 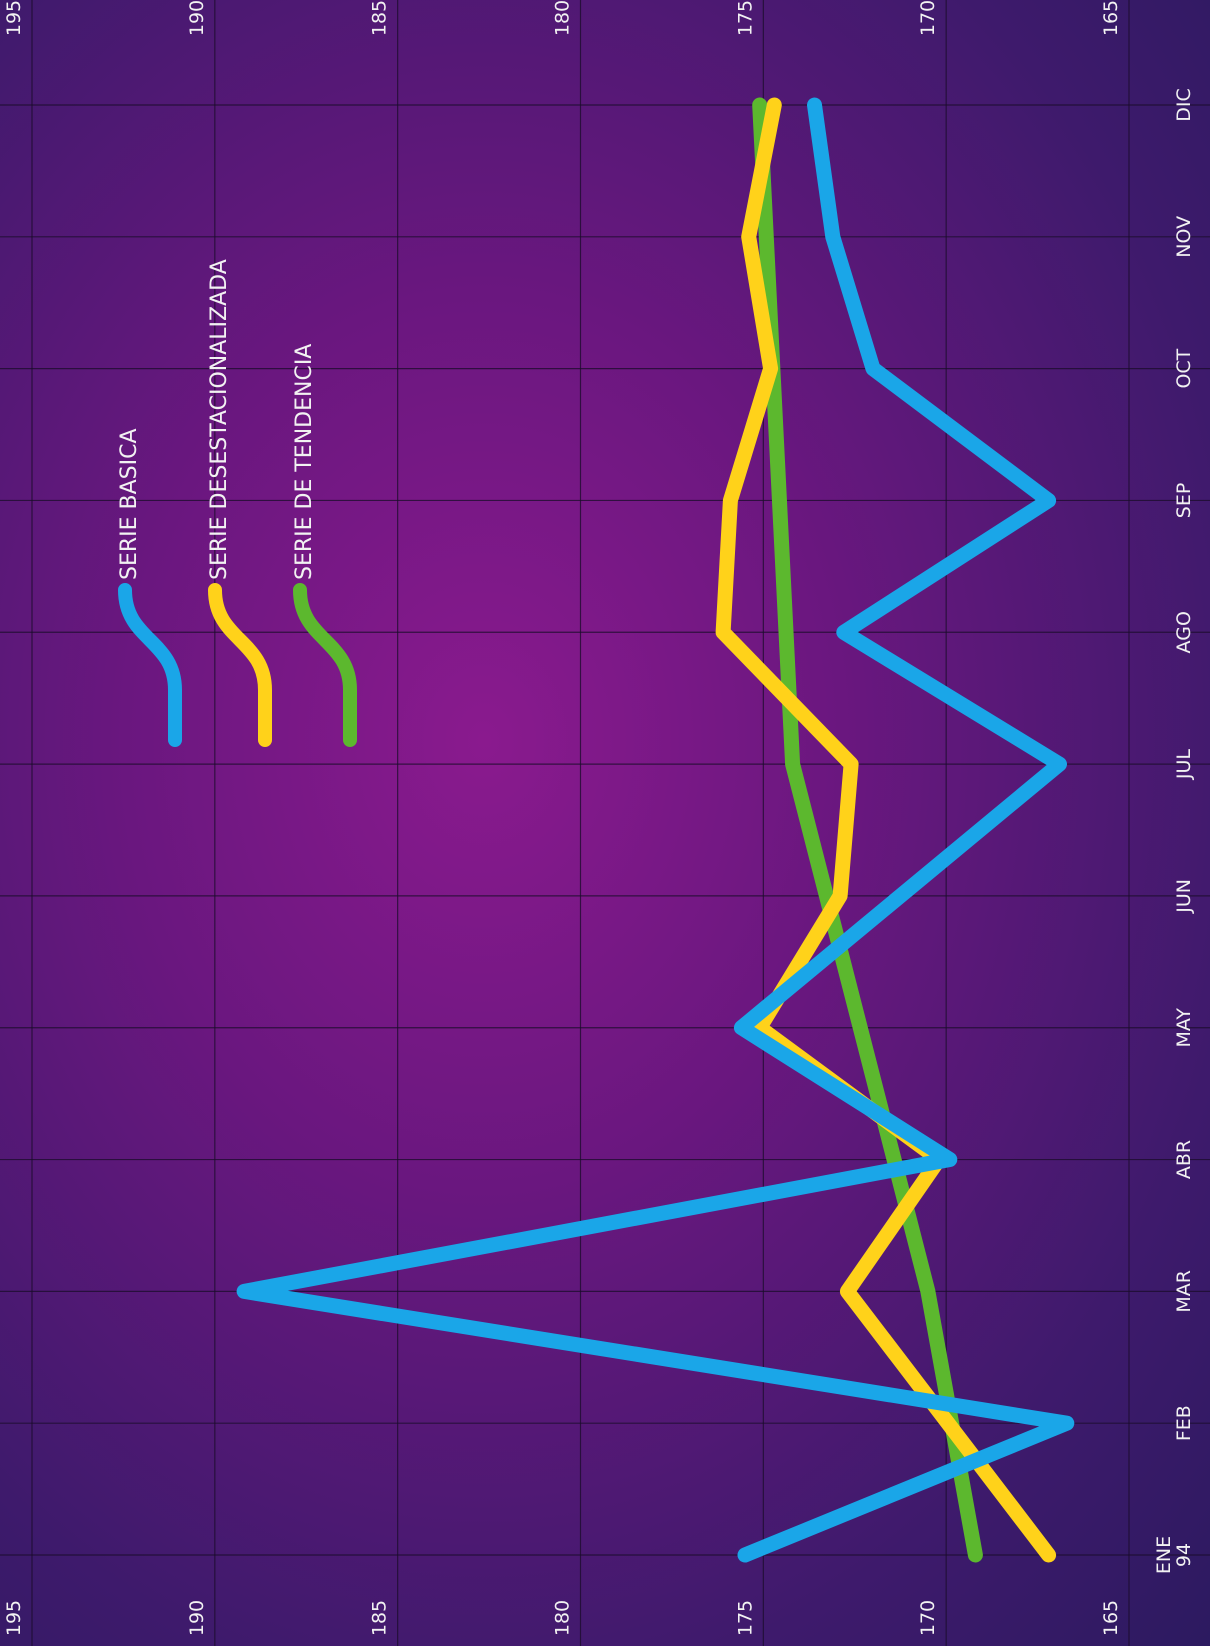 I want to click on value-tick-label-top: 195, so click(x=14, y=18).